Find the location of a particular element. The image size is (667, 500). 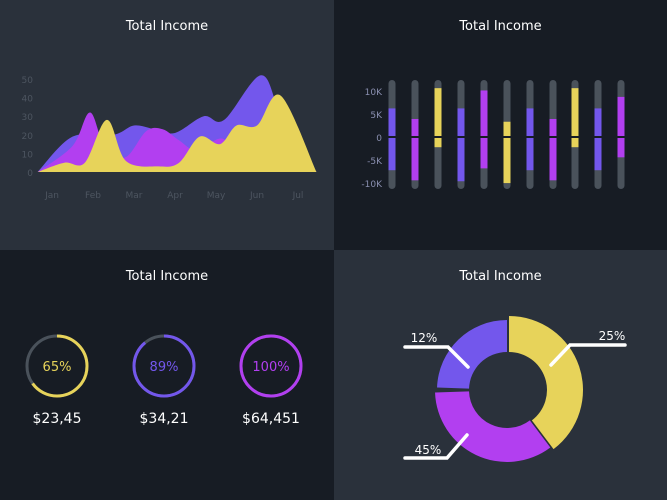

x-tick-label: Apr is located at coordinates (175, 196).